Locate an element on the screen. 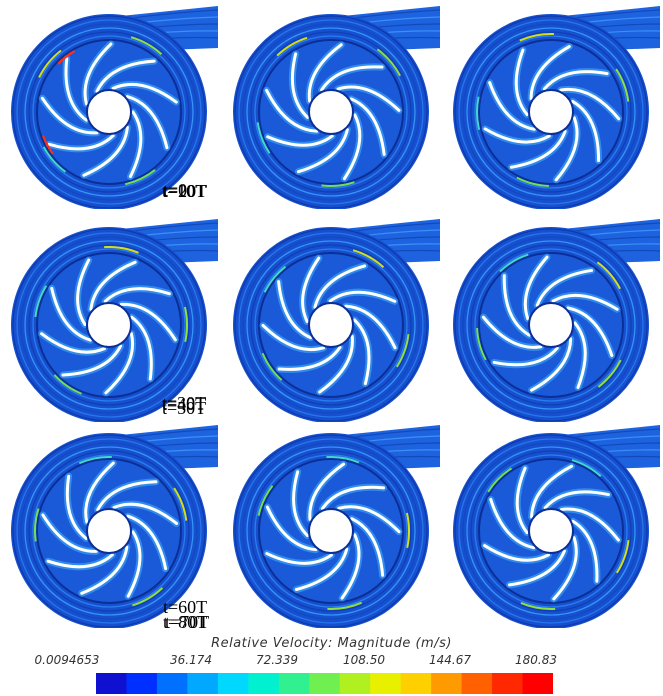 The width and height of the screenshot is (663, 696). legend-tick-label: 108.50 is located at coordinates (364, 660).